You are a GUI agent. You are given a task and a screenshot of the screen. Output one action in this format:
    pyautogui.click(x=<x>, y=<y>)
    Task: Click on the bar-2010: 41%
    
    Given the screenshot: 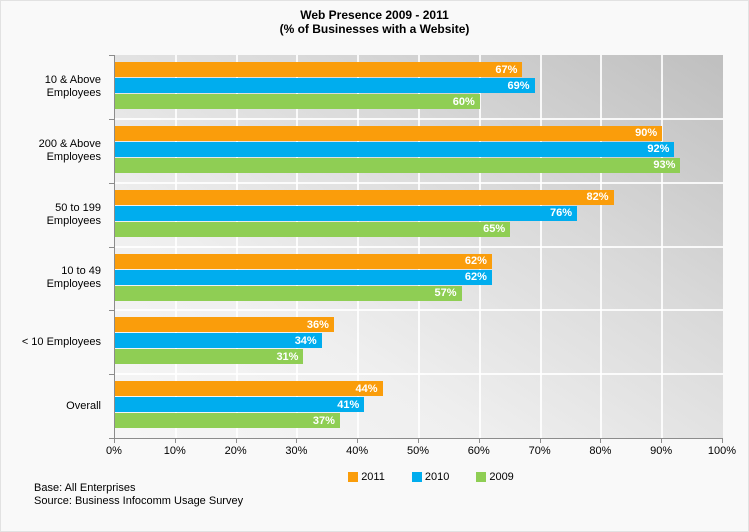 What is the action you would take?
    pyautogui.click(x=240, y=405)
    